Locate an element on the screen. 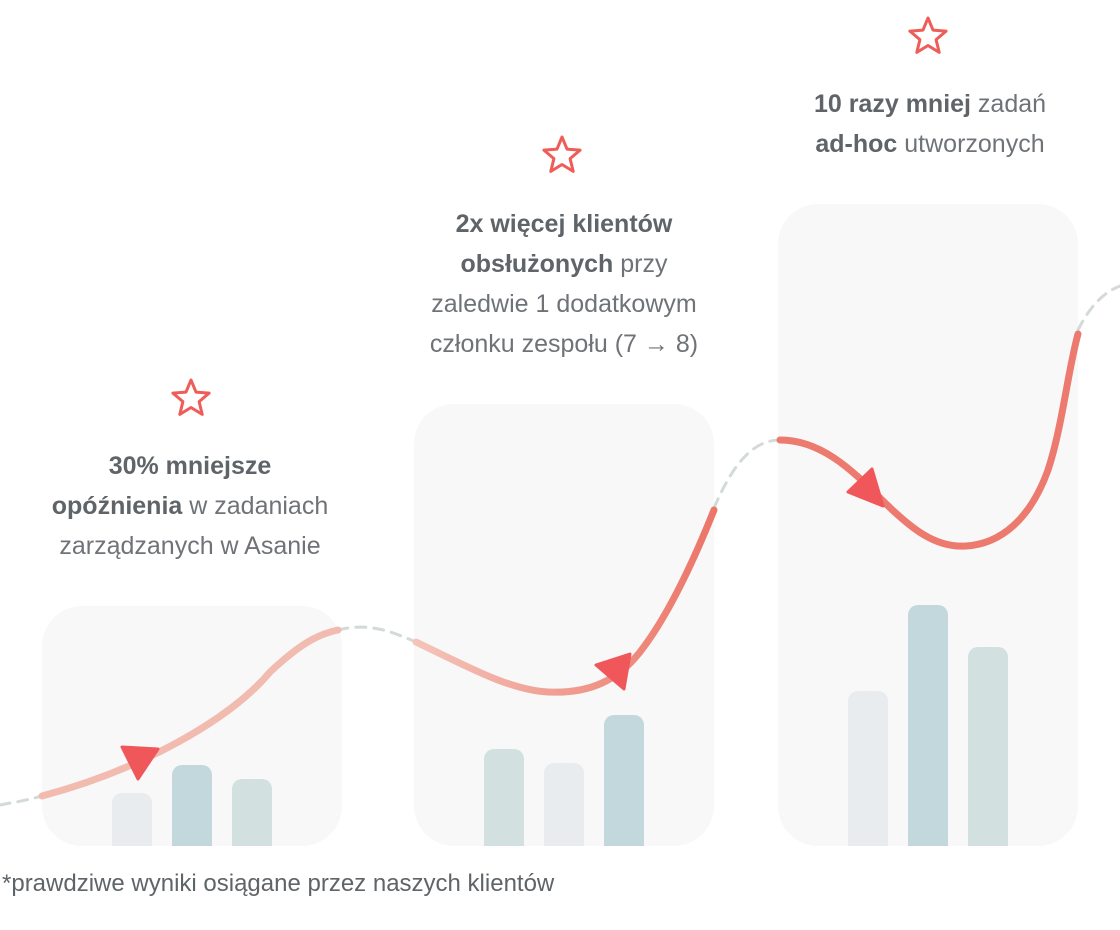 The height and width of the screenshot is (930, 1120). stat-1-text-2: w zadaniach is located at coordinates (255, 506).